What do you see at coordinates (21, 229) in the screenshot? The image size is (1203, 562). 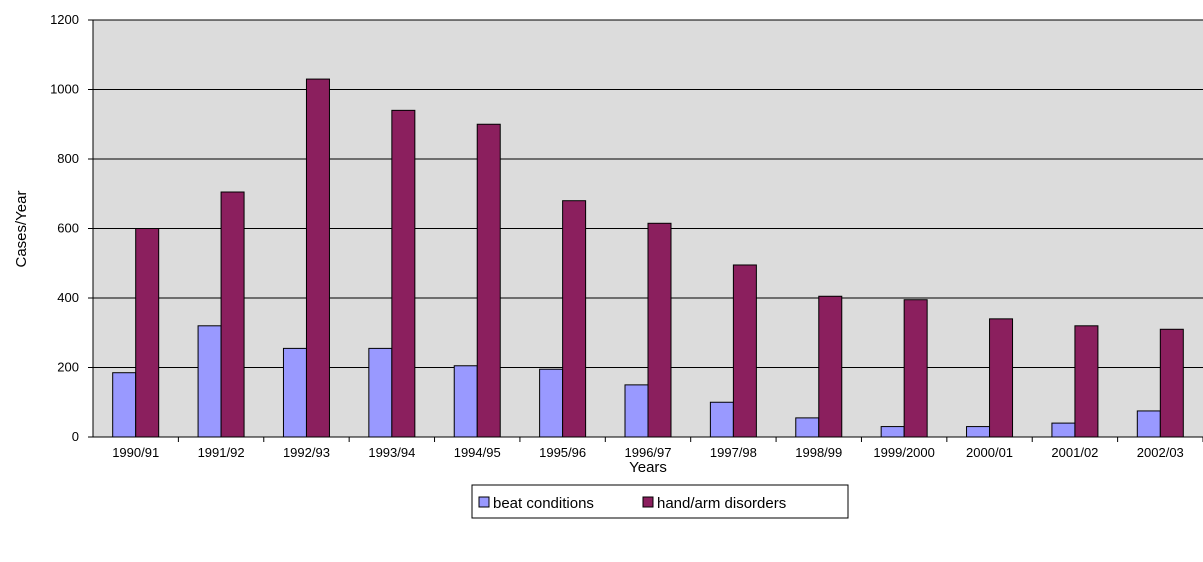 I see `y-axis-title: Cases/Year` at bounding box center [21, 229].